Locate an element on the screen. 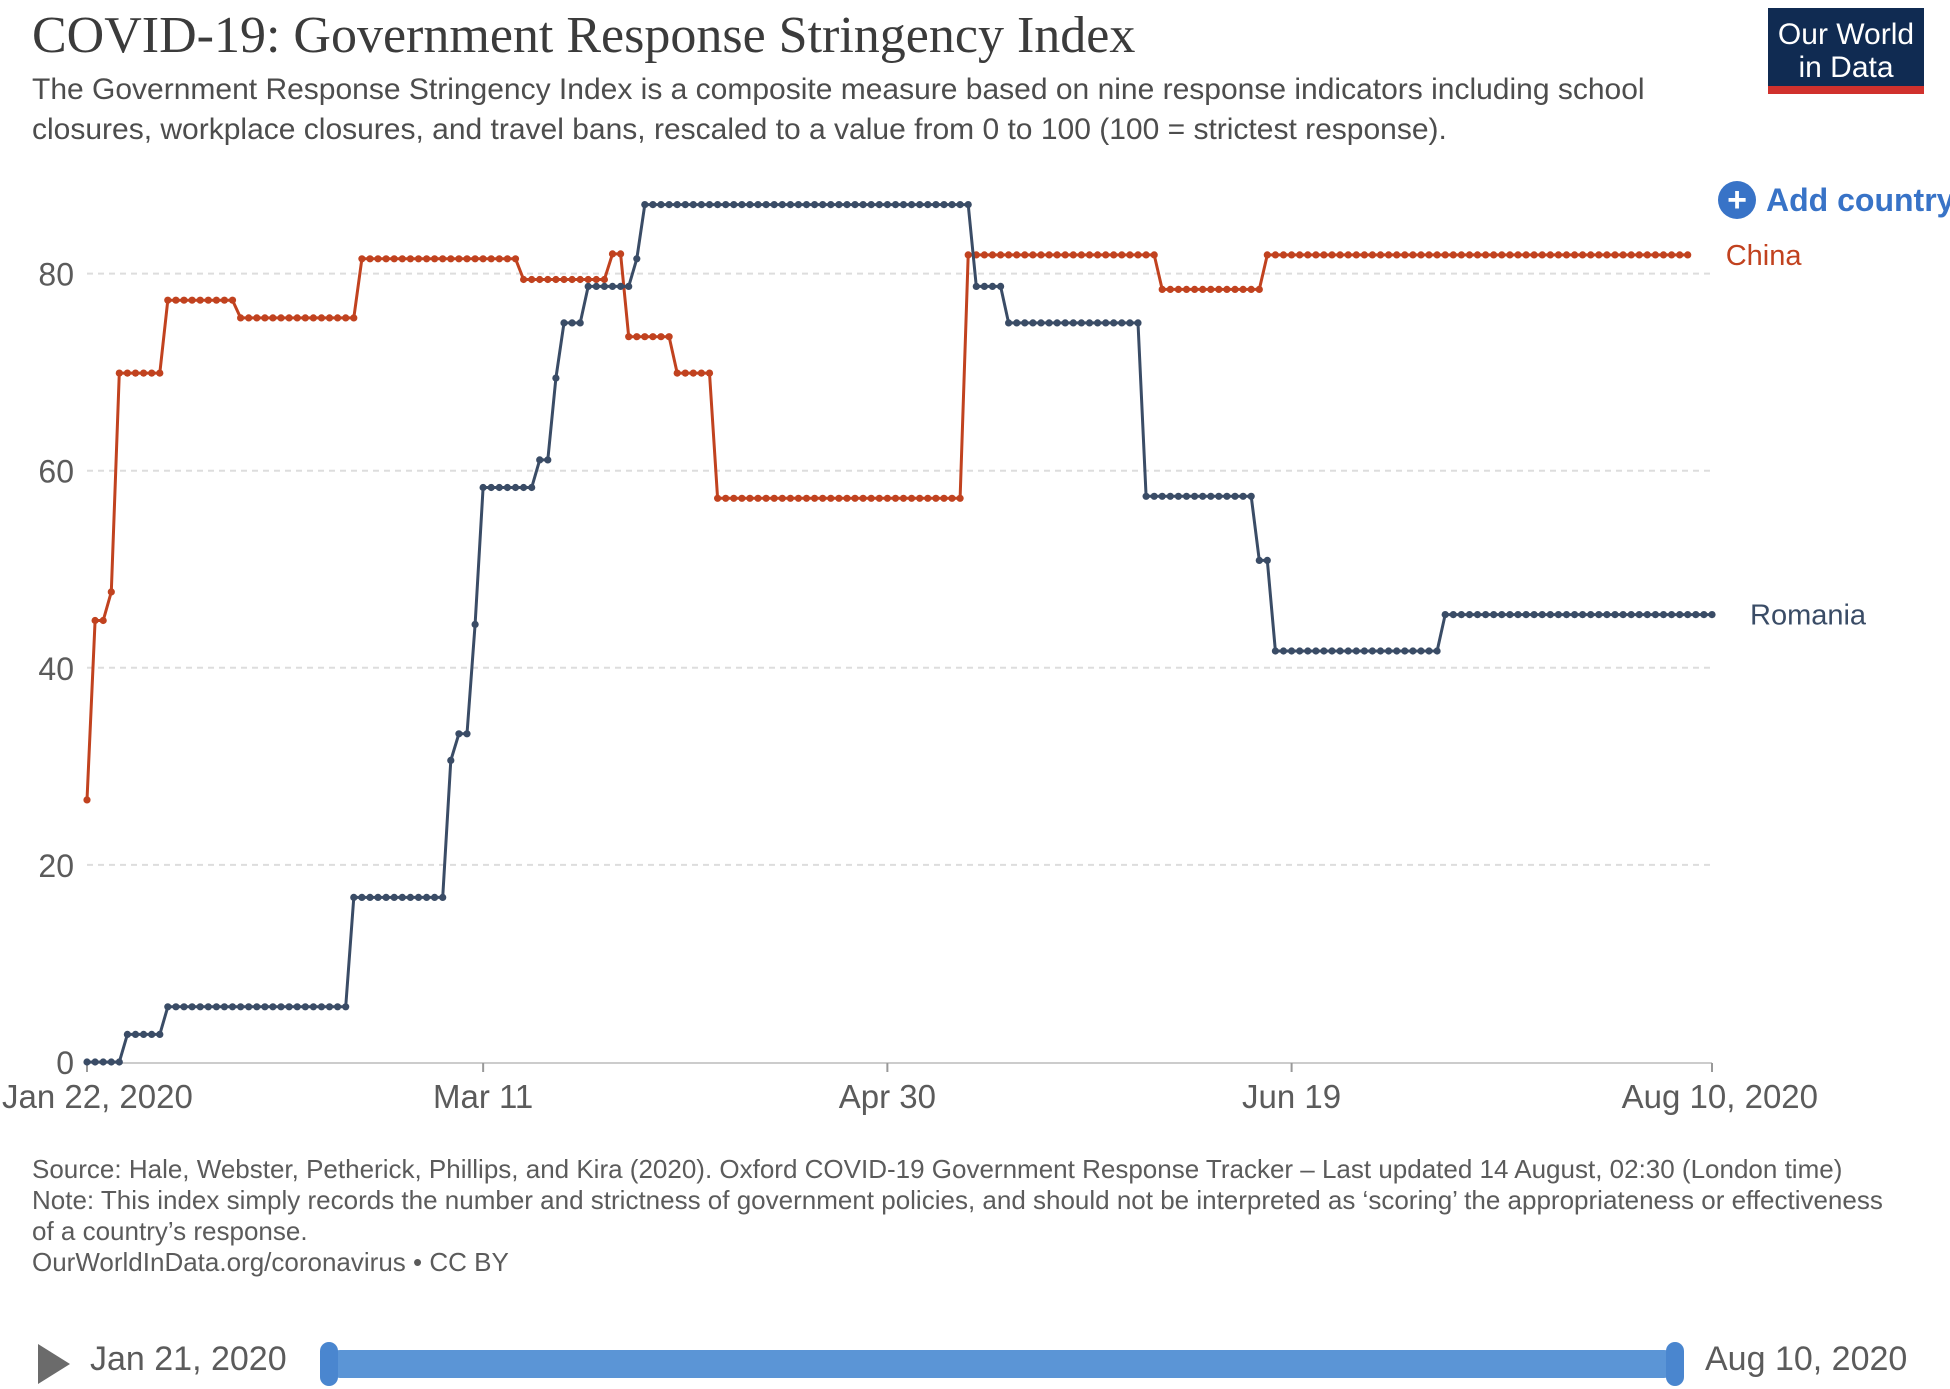 The height and width of the screenshot is (1389, 1950). play-icon is located at coordinates (54, 1364).